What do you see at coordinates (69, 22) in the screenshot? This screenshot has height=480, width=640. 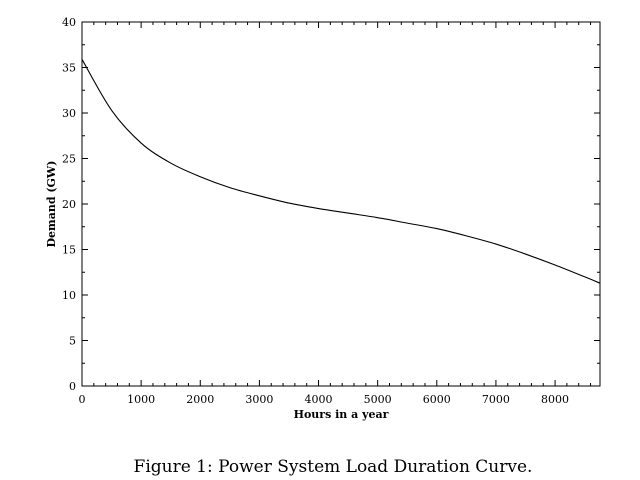 I see `y-tick-label: 40` at bounding box center [69, 22].